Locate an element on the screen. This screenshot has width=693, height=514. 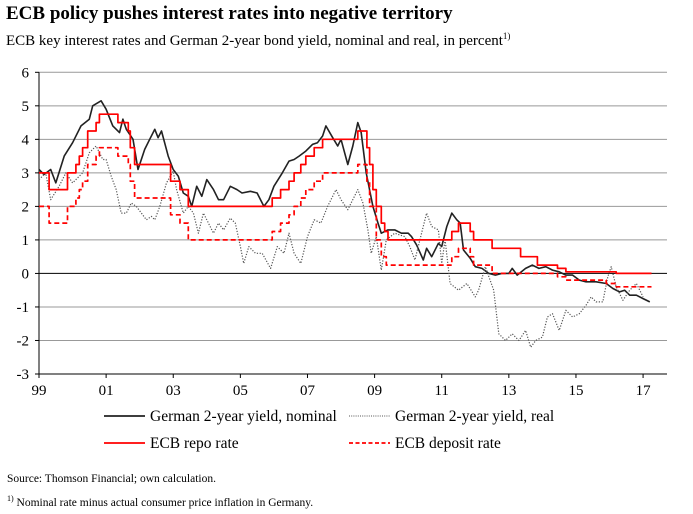
y-tick-label: -1 is located at coordinates (23, 308).